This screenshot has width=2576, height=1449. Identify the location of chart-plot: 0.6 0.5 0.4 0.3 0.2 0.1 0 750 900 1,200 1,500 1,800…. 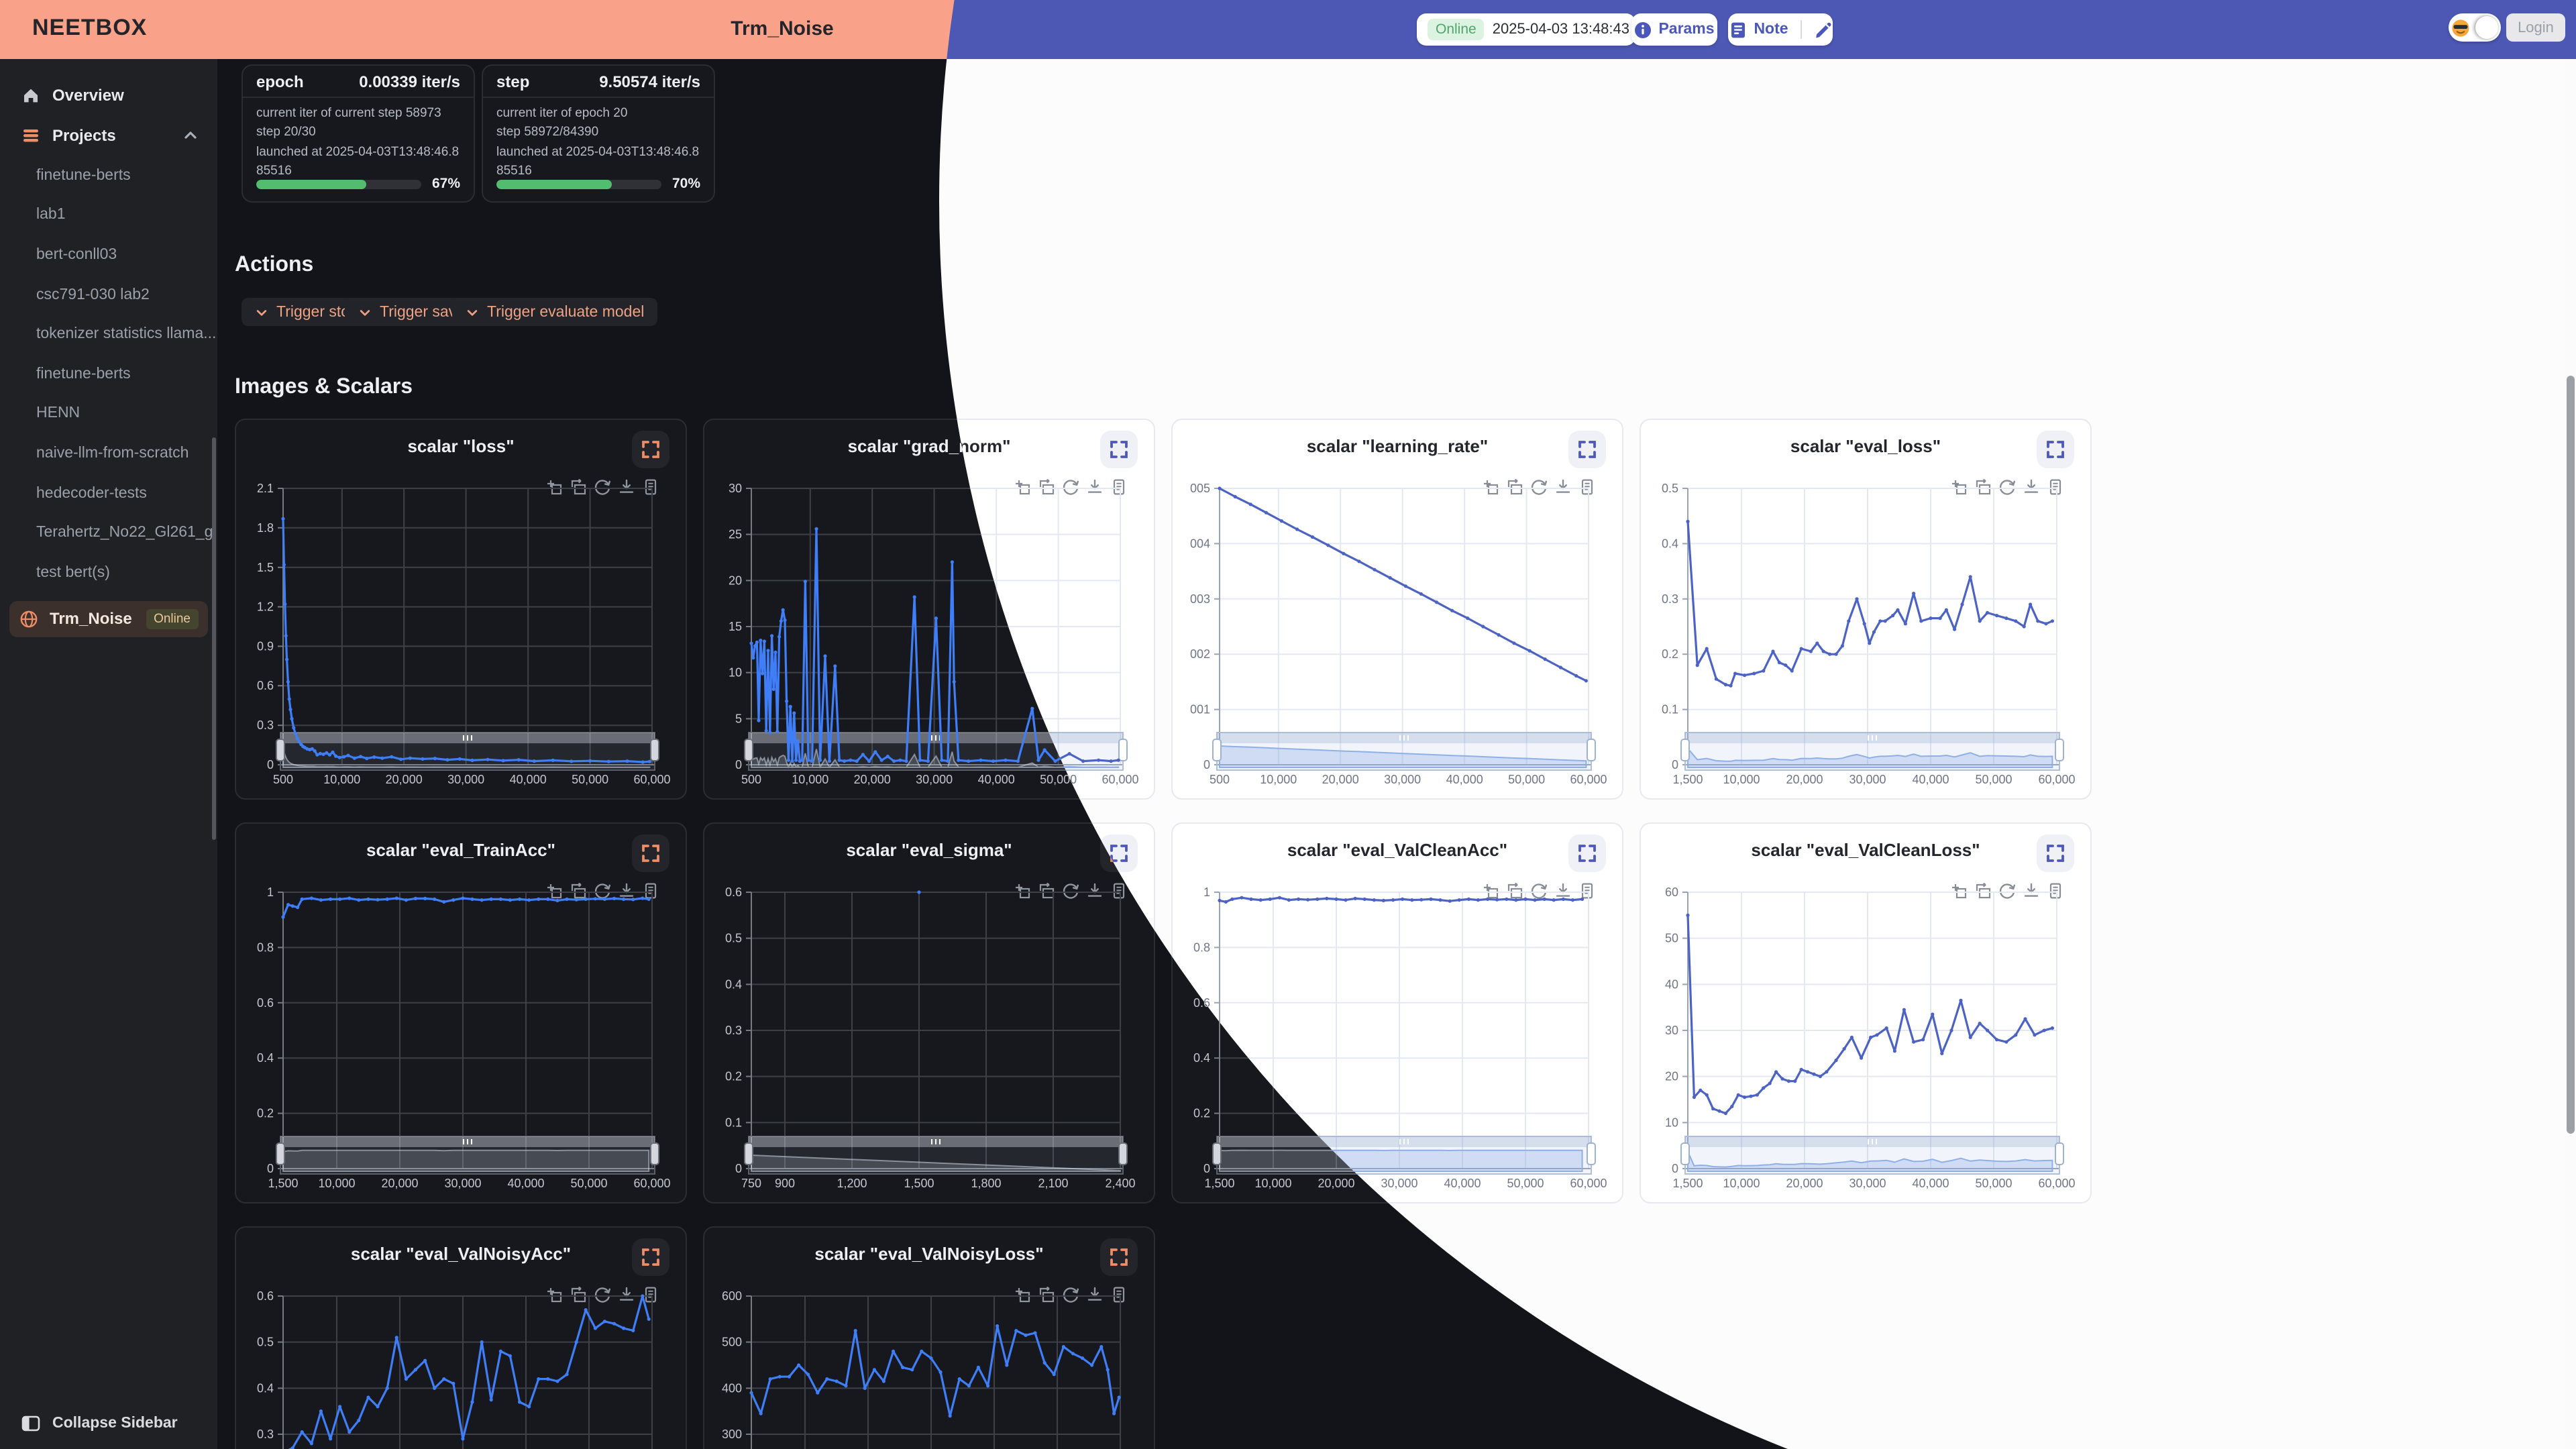
(930, 1042).